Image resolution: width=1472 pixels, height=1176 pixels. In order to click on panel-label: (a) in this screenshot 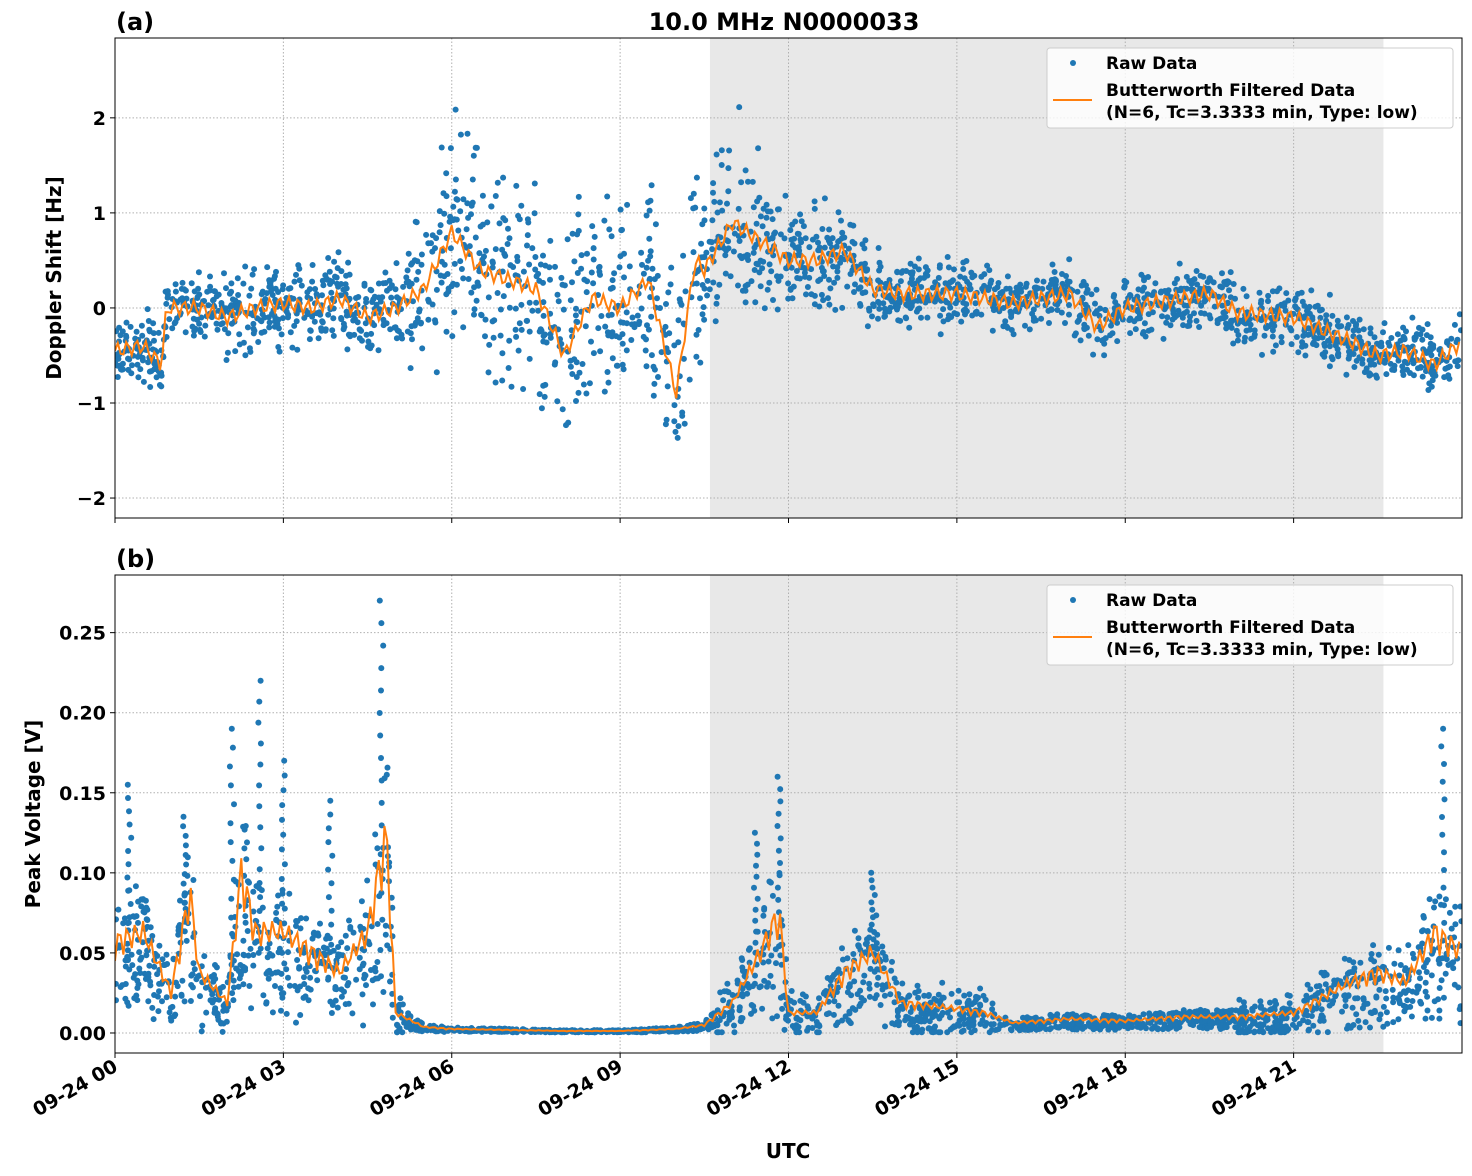, I will do `click(135, 22)`.